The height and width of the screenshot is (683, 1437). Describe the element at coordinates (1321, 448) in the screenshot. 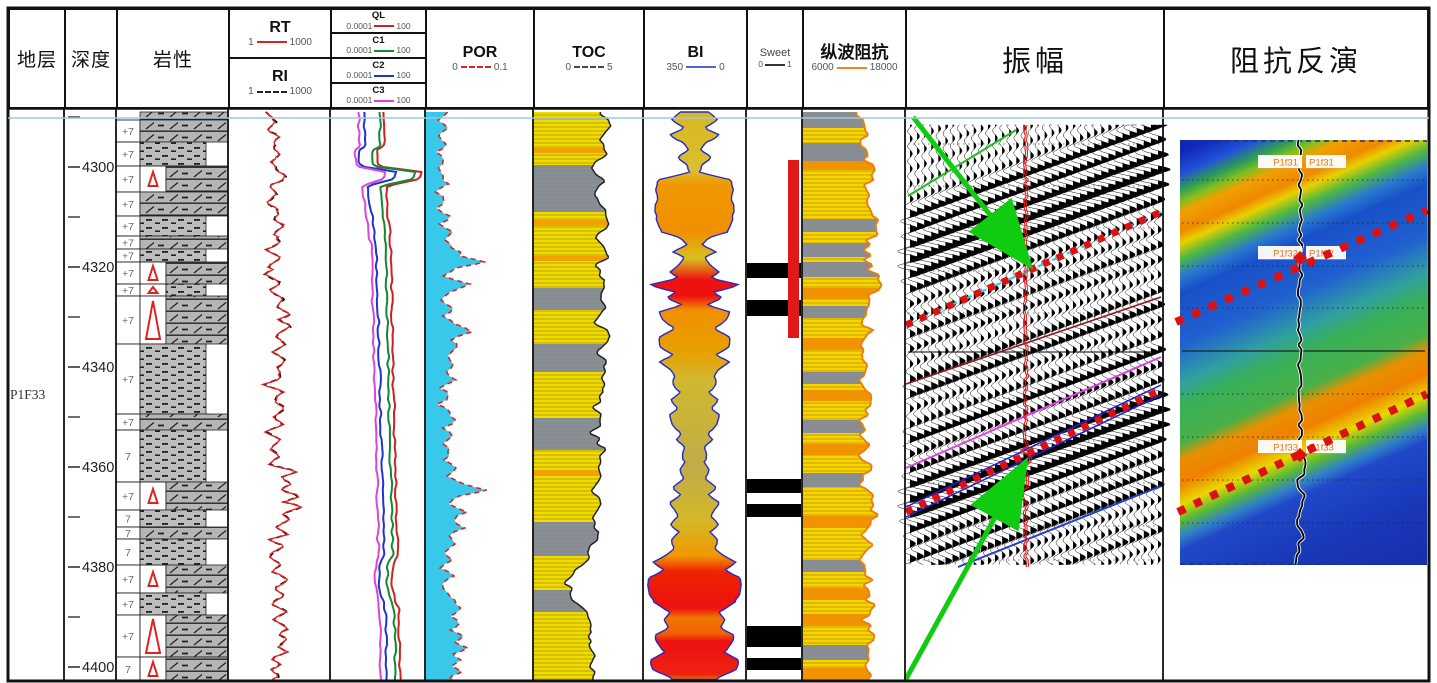

I see `marker-label-right: P1f33` at that location.